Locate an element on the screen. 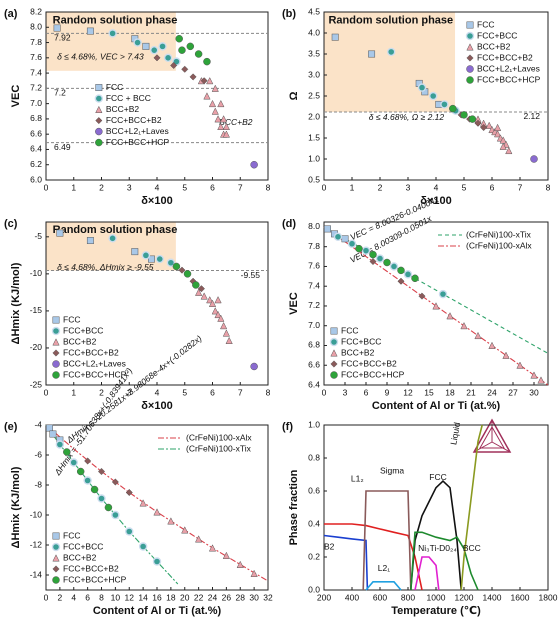 Image resolution: width=560 pixels, height=634 pixels. legend-entry: FCC+BCC+HCP is located at coordinates (373, 374).